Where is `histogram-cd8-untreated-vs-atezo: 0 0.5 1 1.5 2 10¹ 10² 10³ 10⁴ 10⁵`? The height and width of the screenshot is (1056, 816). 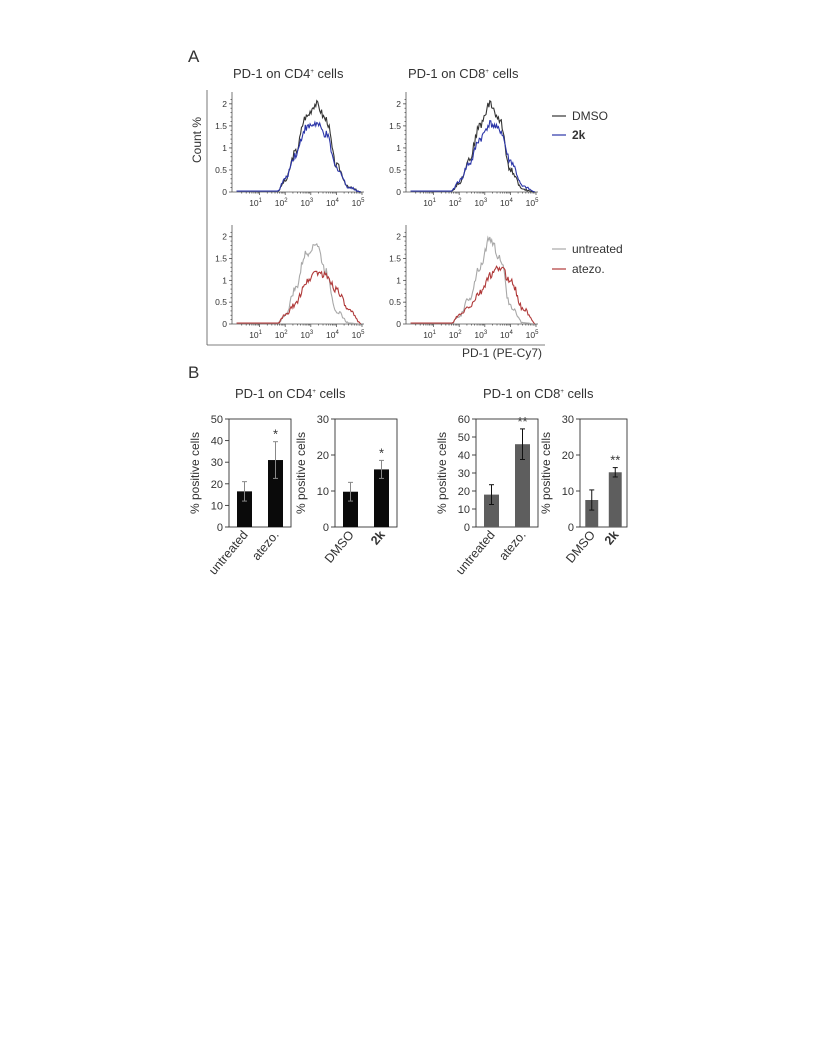 histogram-cd8-untreated-vs-atezo: 0 0.5 1 1.5 2 10¹ 10² 10³ 10⁴ 10⁵ is located at coordinates (464, 282).